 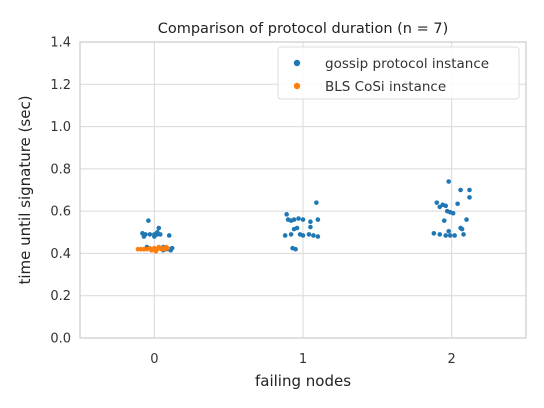 What do you see at coordinates (154, 359) in the screenshot?
I see `x-tick-label: 0` at bounding box center [154, 359].